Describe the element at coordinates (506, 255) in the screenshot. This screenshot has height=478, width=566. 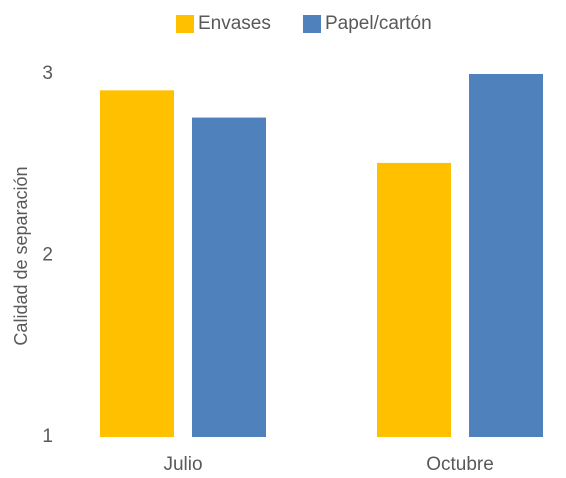
I see `bar-papel-cart-n-octubre` at that location.